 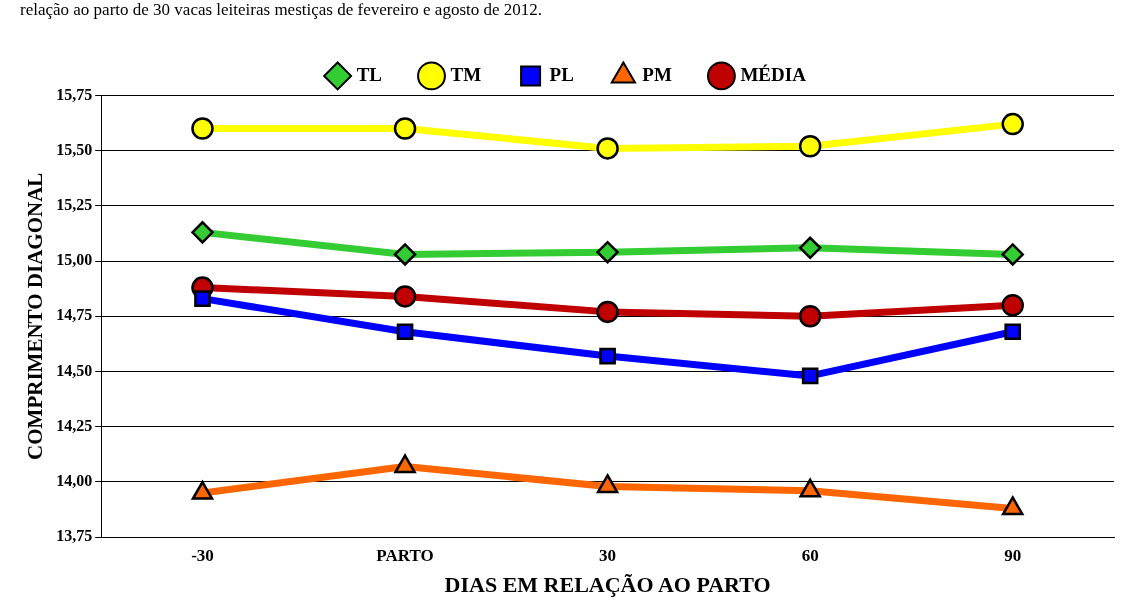 What do you see at coordinates (74, 149) in the screenshot?
I see `y-tick-label: 15,50` at bounding box center [74, 149].